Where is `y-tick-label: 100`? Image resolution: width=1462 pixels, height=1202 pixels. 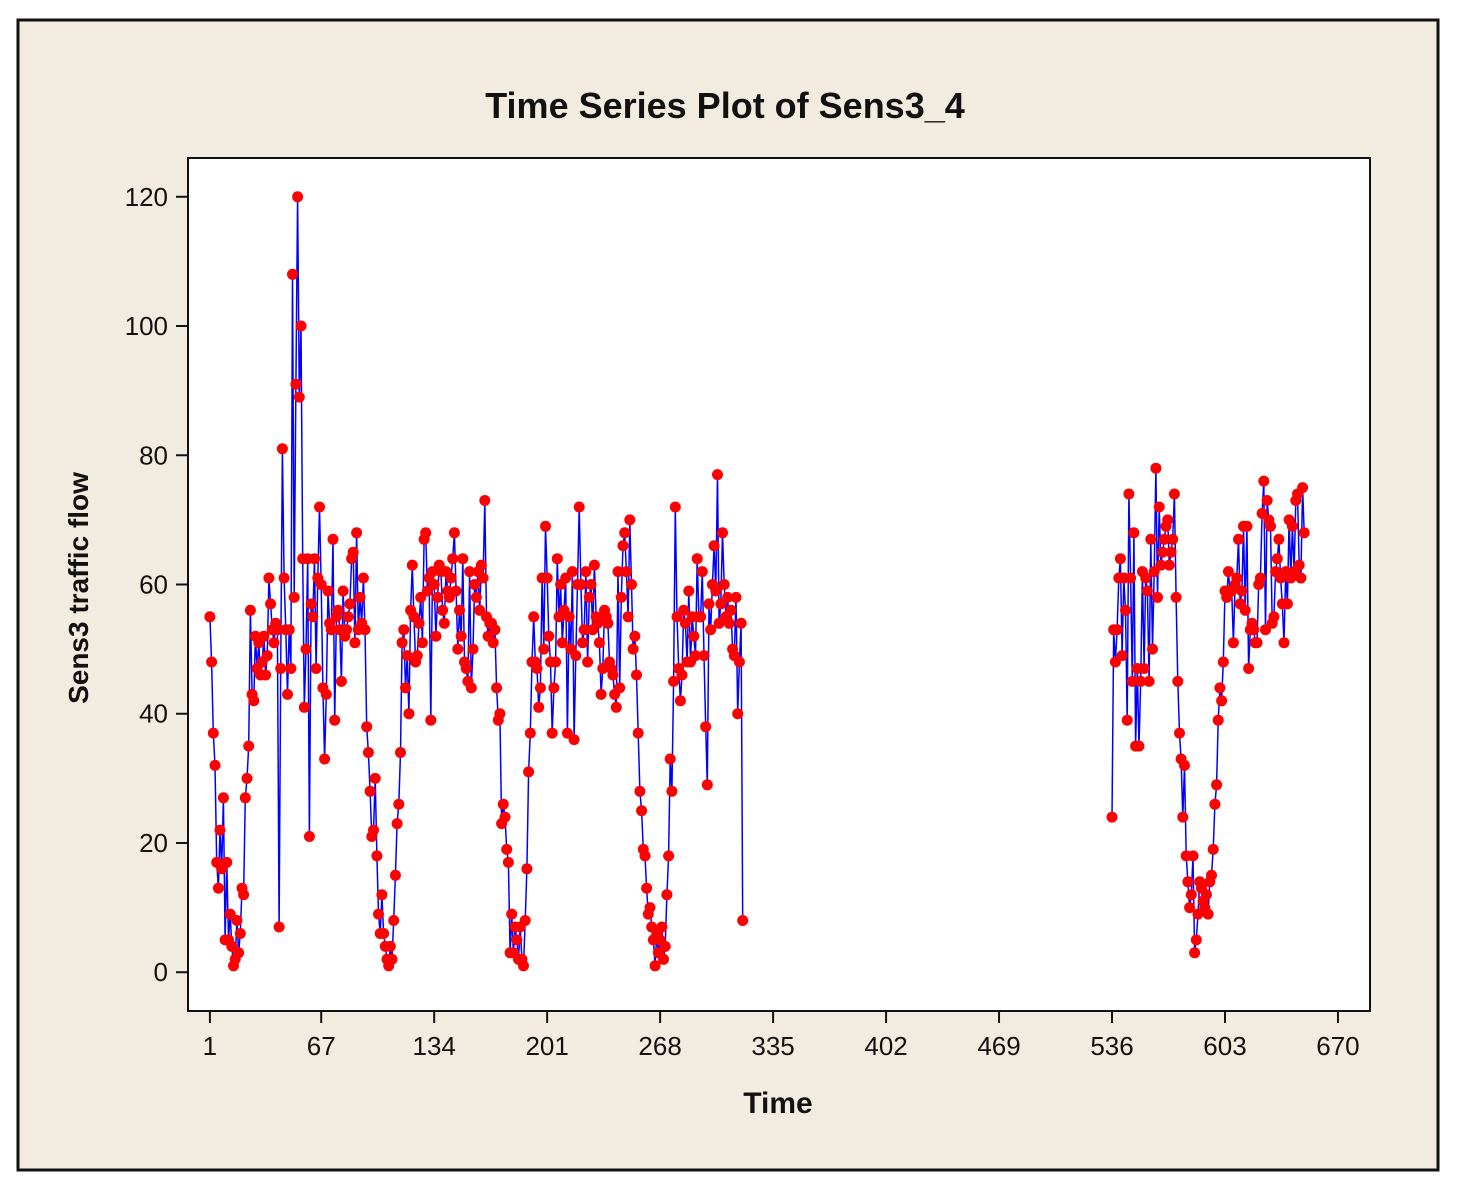
y-tick-label: 100 is located at coordinates (146, 326).